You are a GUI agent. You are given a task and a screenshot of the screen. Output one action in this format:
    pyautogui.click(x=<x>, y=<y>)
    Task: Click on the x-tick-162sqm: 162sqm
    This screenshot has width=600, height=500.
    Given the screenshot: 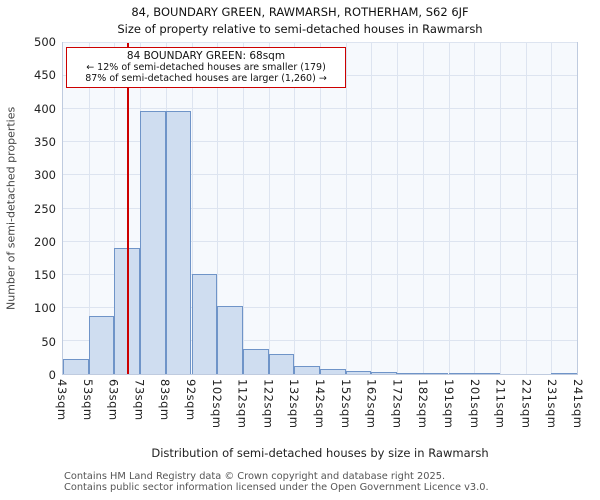 What is the action you would take?
    pyautogui.click(x=371, y=404)
    